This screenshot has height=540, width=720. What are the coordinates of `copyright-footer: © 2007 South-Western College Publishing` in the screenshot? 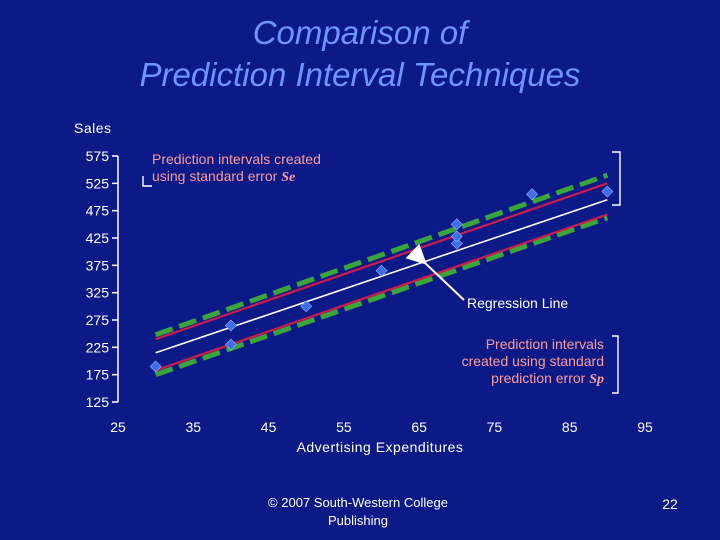 It's located at (358, 512).